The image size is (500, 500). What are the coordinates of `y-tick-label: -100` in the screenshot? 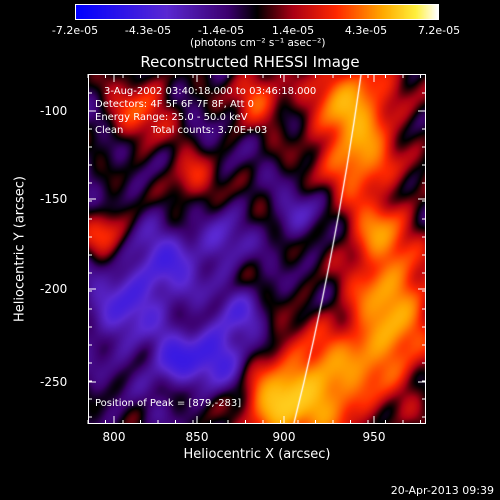 It's located at (54, 111).